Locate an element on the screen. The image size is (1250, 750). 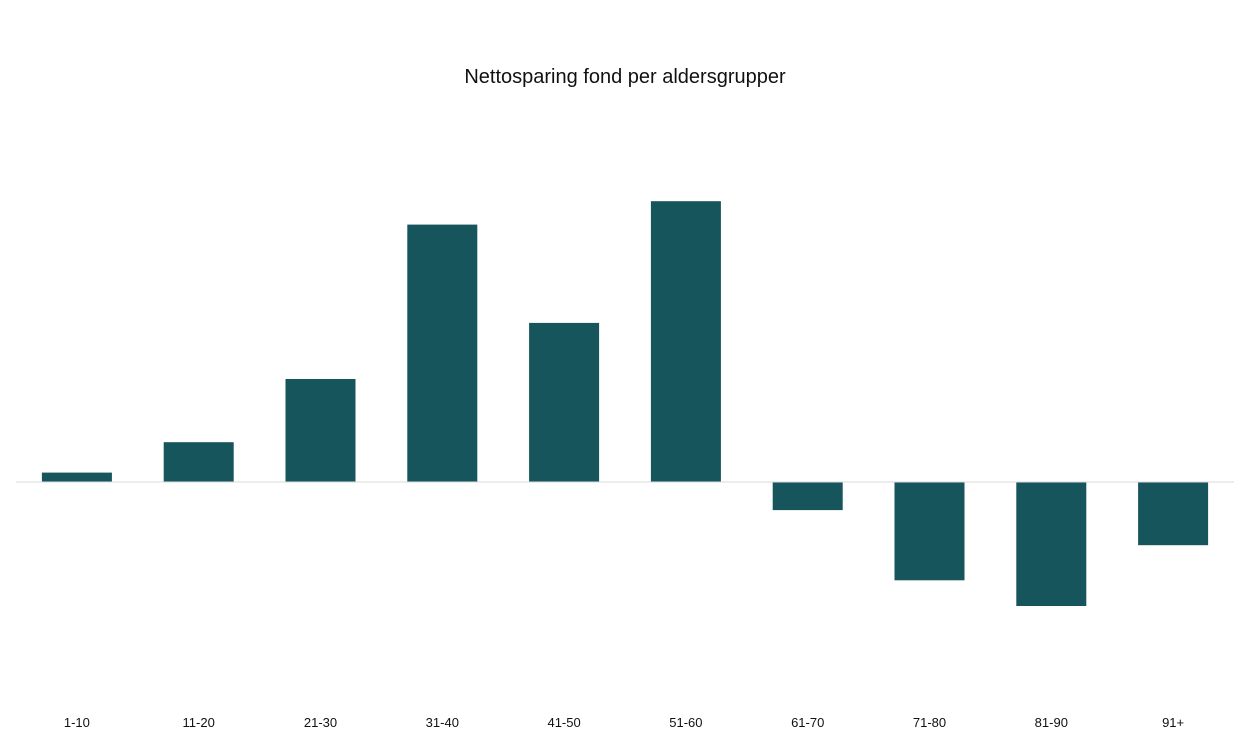
x-tick-label: 41-50 is located at coordinates (563, 722).